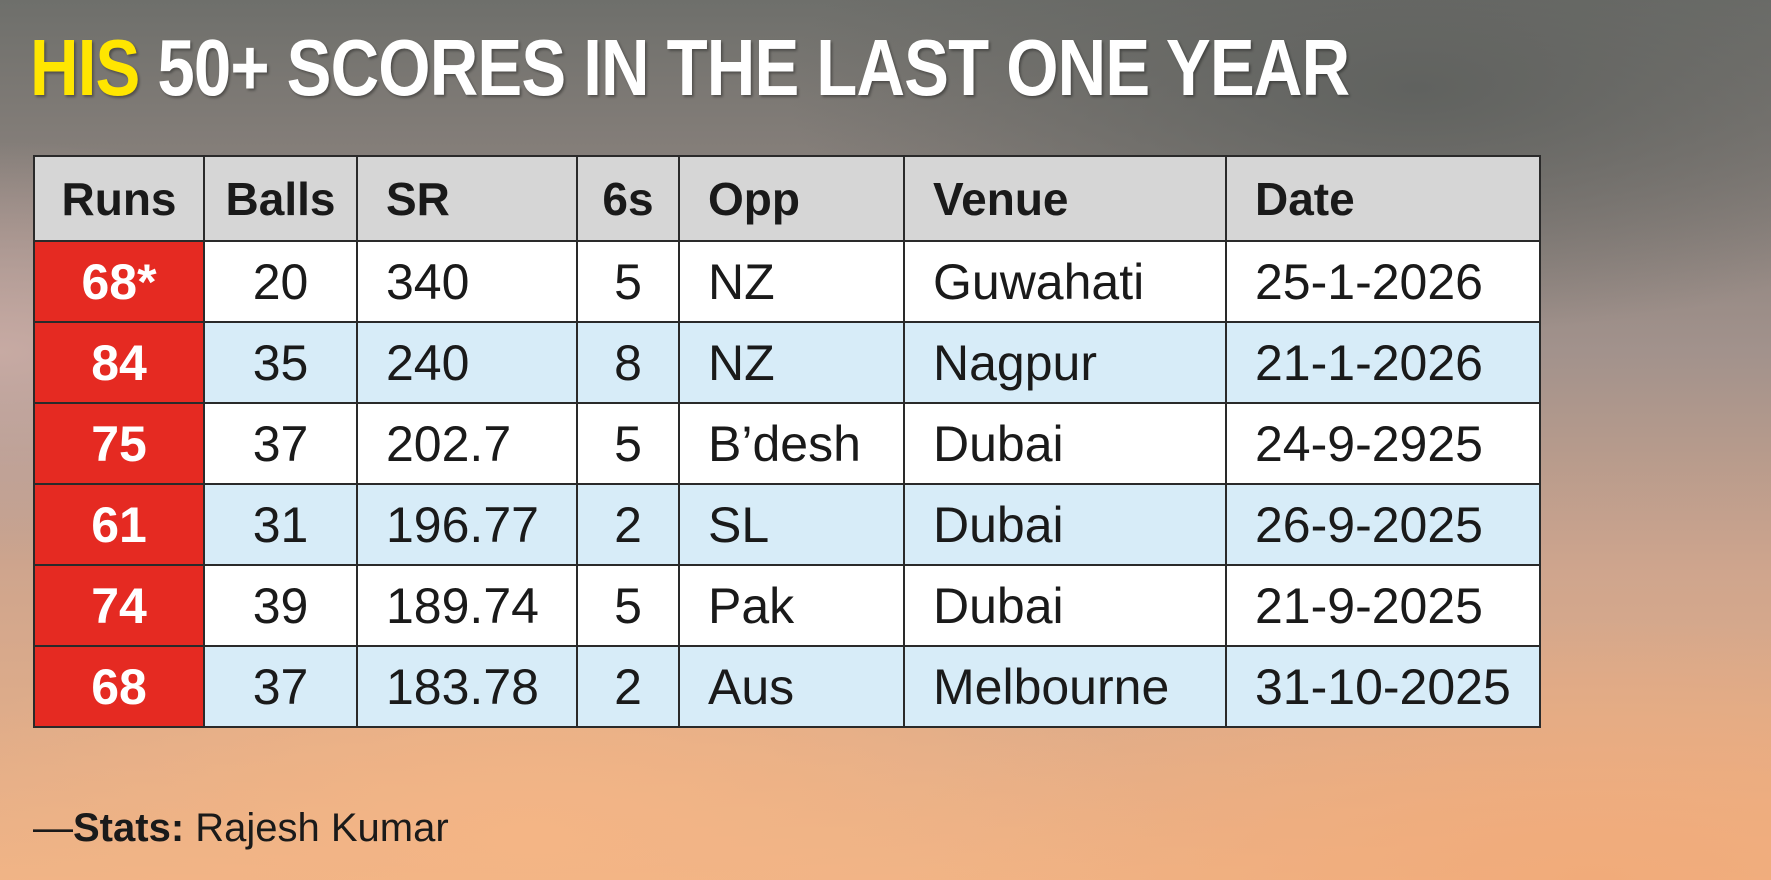  I want to click on credit-dash: —, so click(53, 828).